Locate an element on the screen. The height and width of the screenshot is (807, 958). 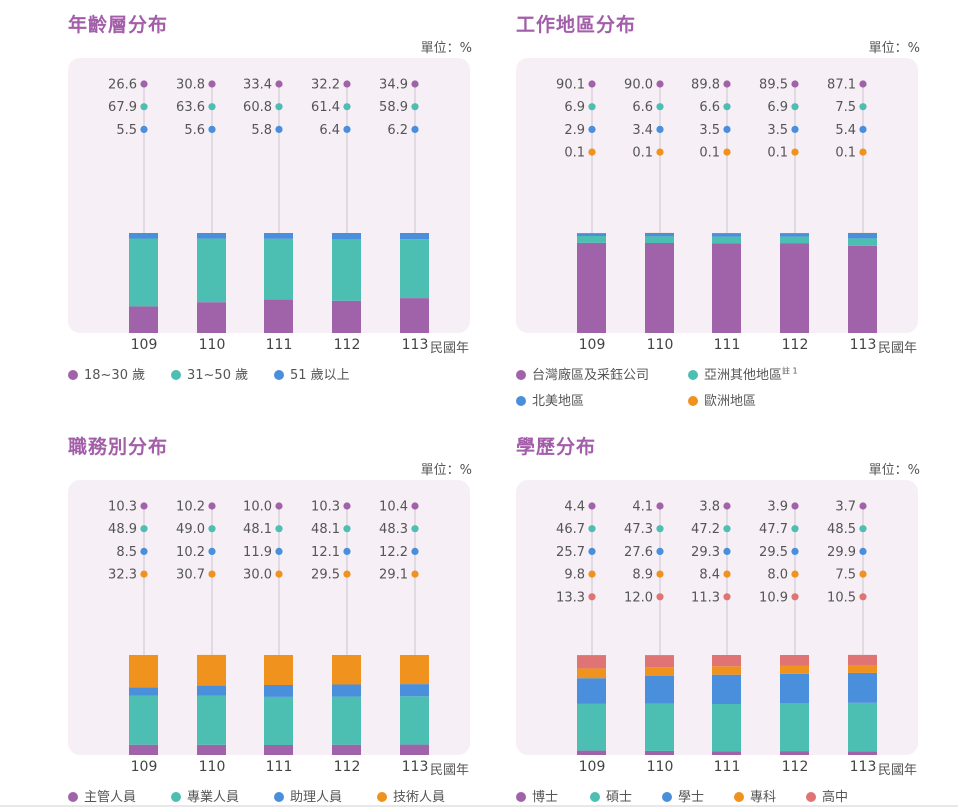
legend-item: 專業人員 is located at coordinates (205, 795).